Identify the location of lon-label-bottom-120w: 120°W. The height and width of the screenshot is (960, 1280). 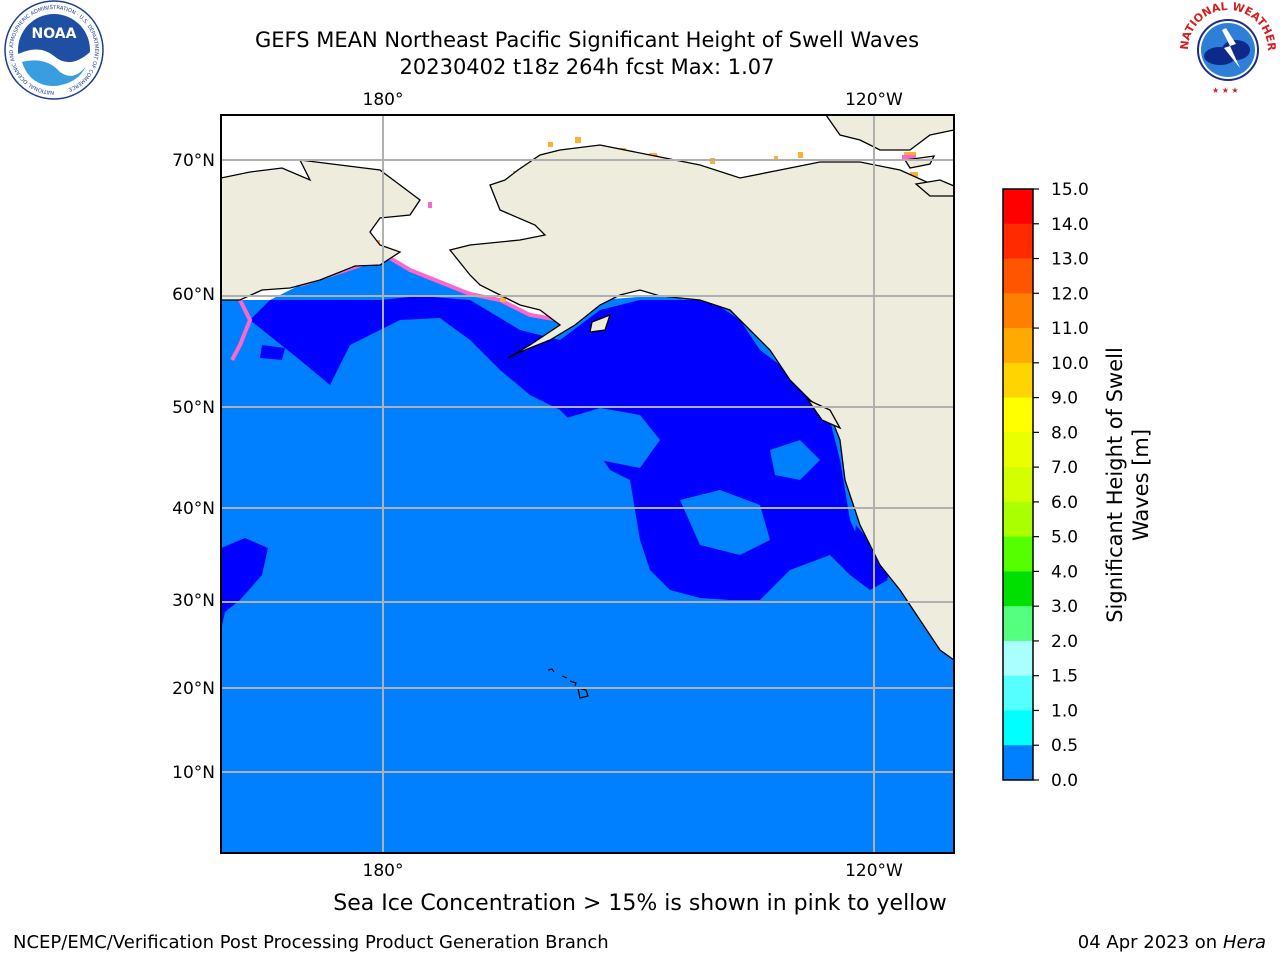
(874, 871).